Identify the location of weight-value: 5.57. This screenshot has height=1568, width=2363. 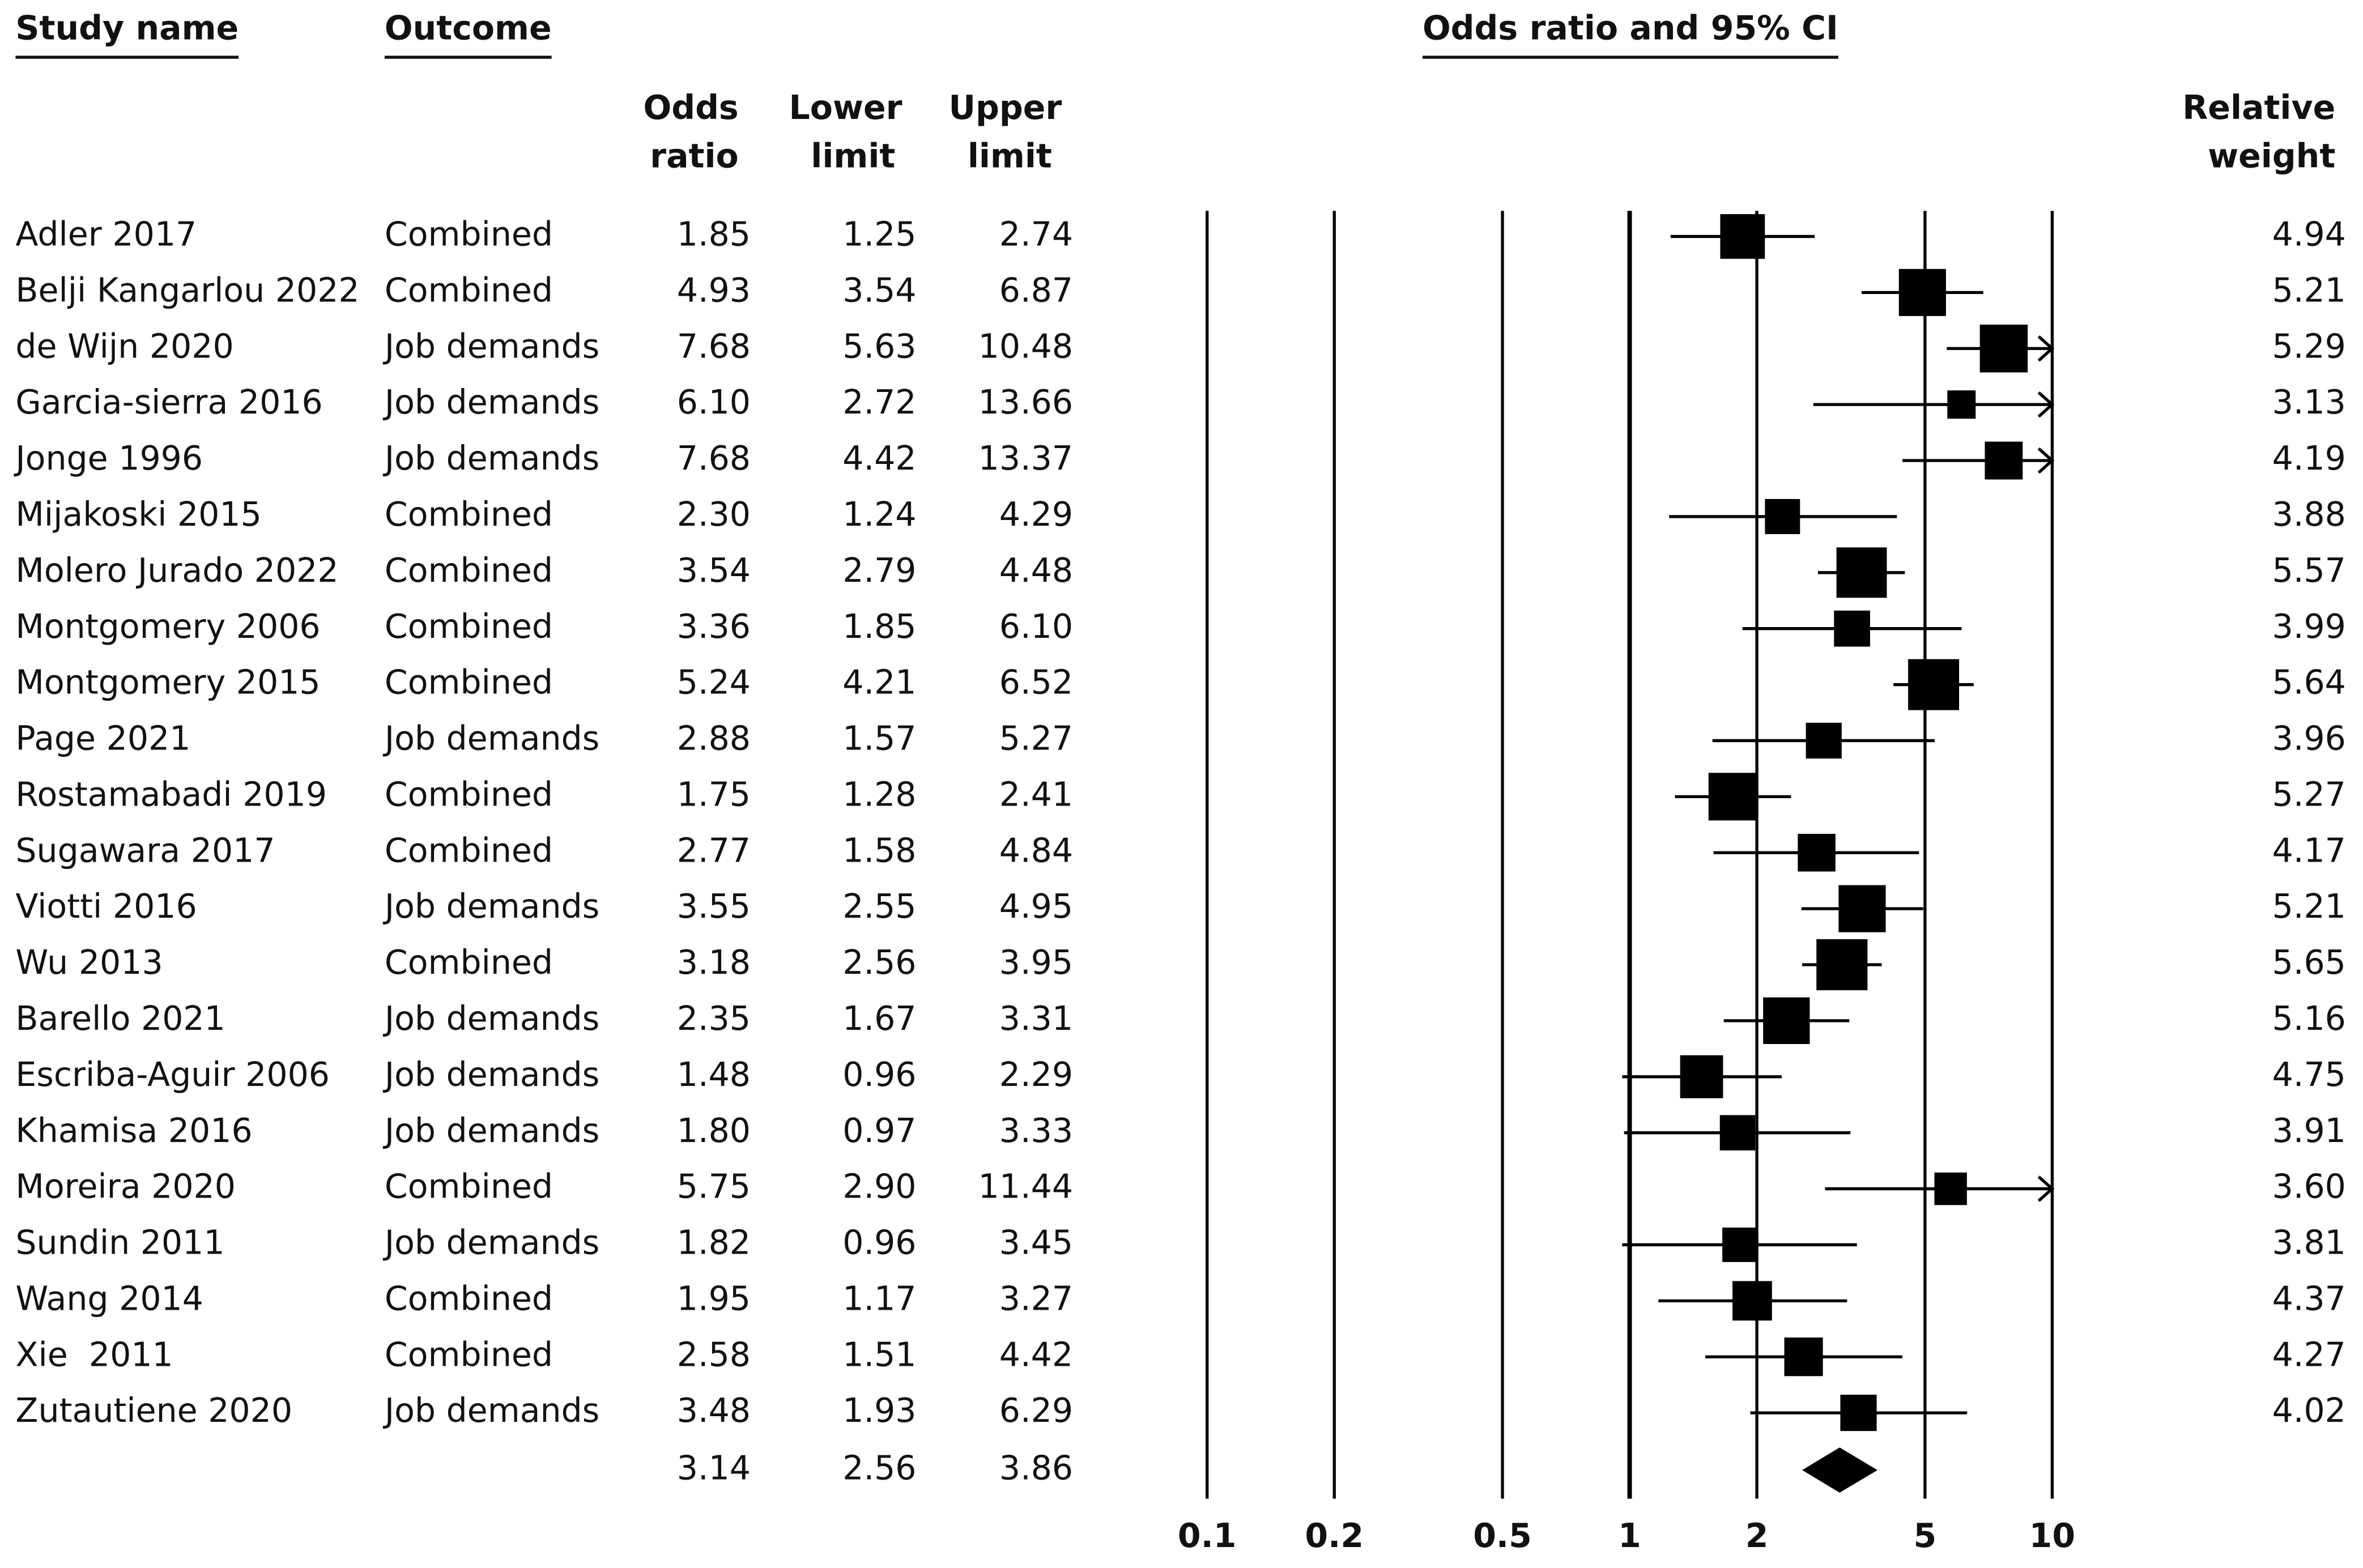
(2309, 571).